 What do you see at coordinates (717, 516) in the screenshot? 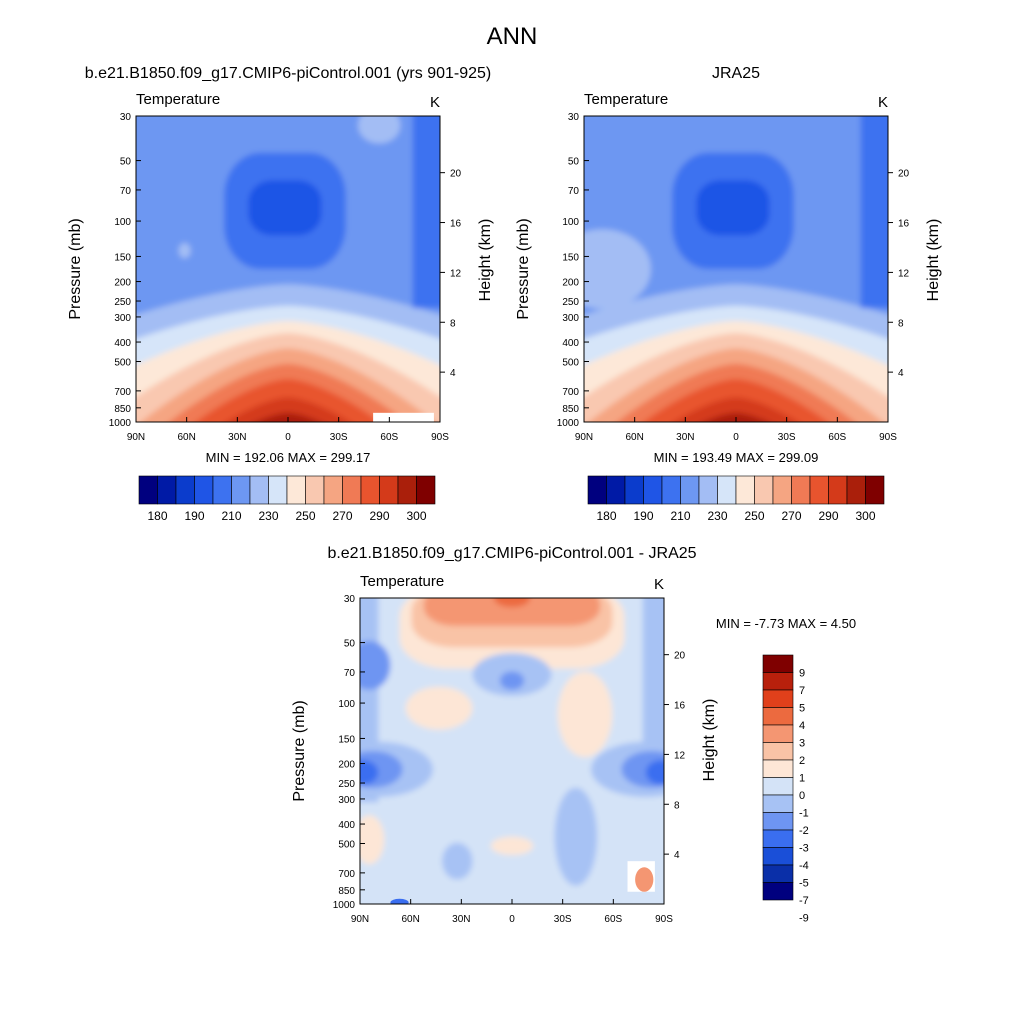
I see `colorbar-label: 230` at bounding box center [717, 516].